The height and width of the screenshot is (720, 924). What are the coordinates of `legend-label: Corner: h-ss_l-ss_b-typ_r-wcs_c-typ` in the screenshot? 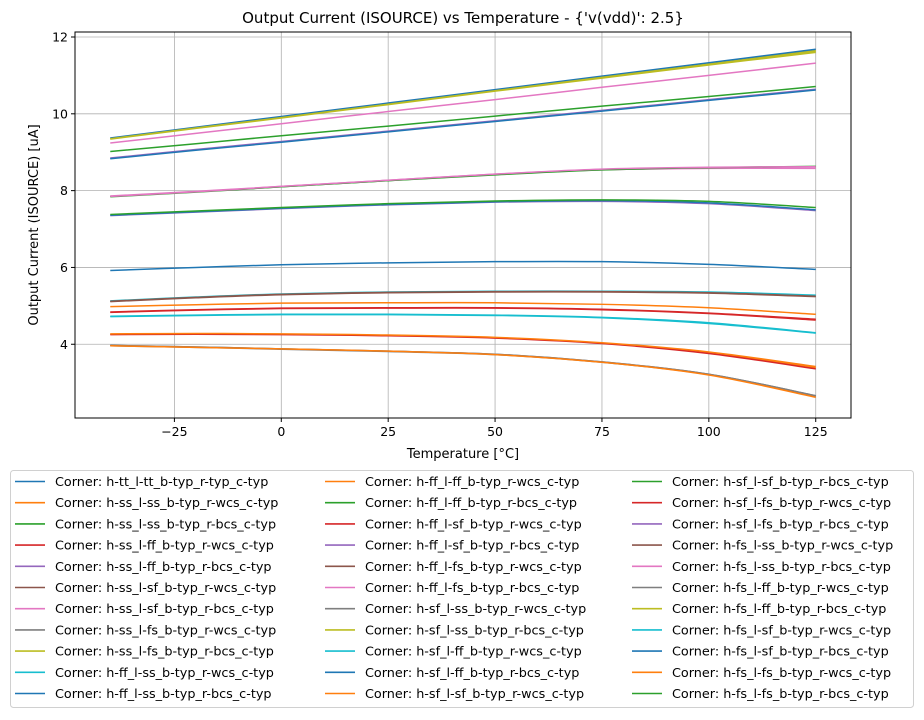 It's located at (166, 503).